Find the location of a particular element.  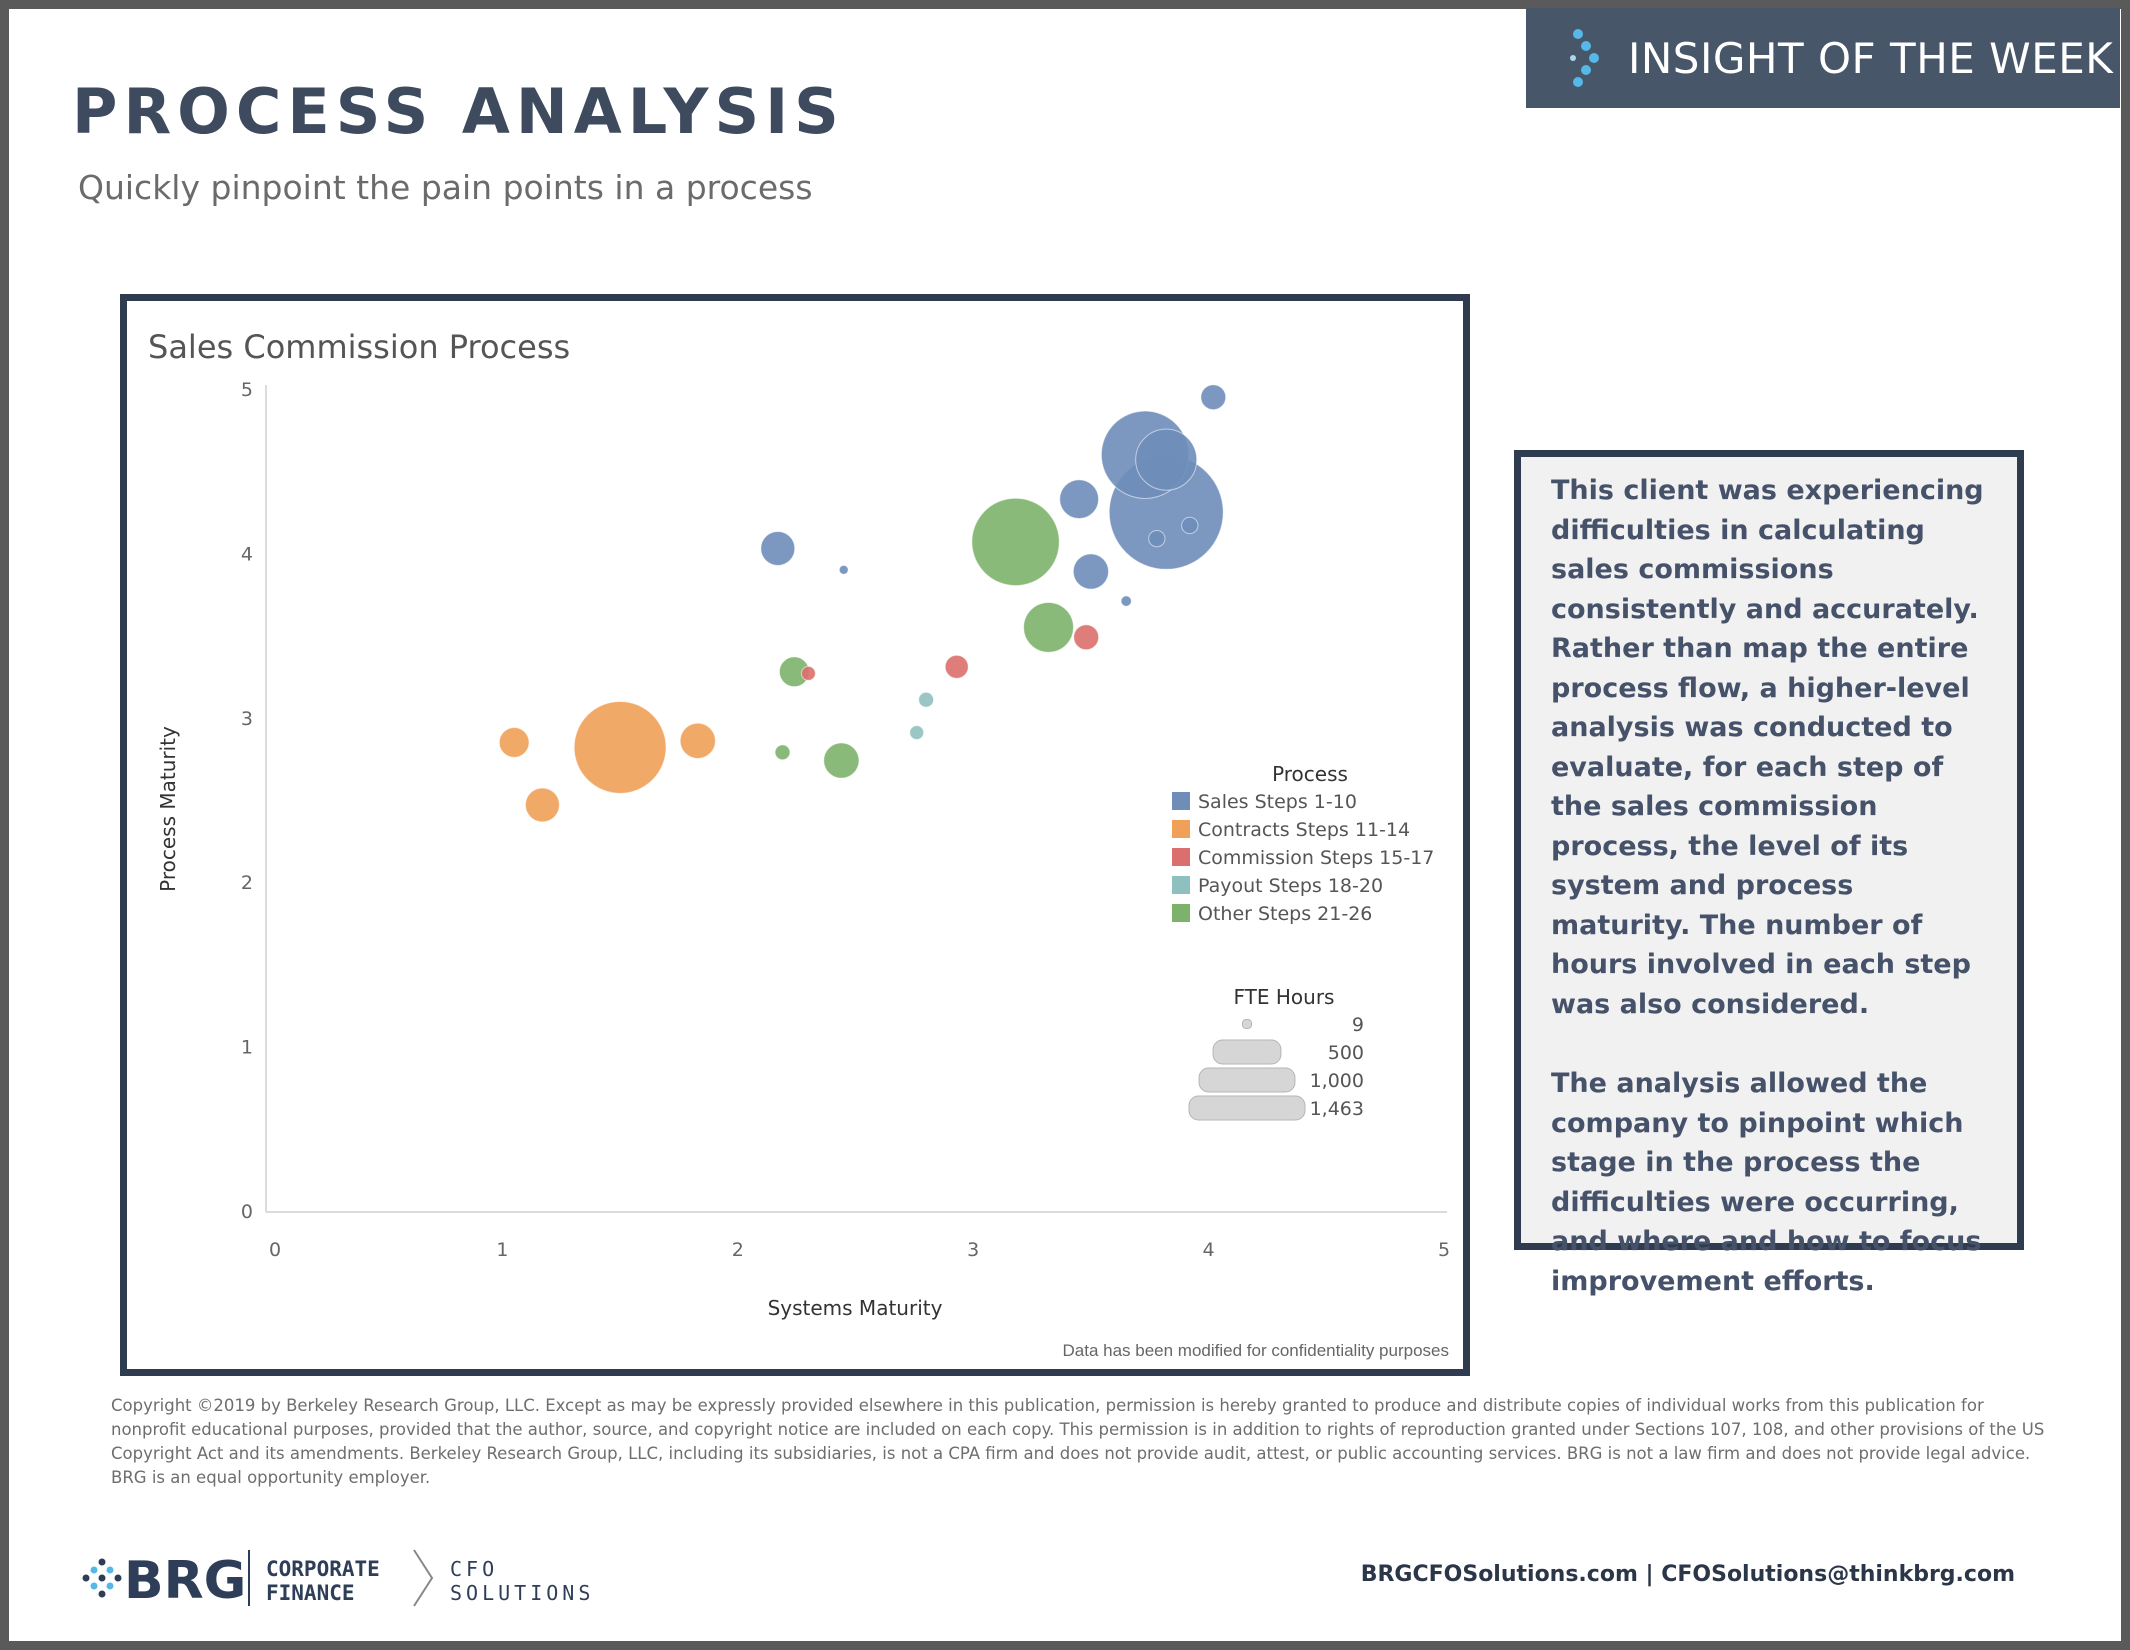

y-tick-label: 5 is located at coordinates (247, 390).